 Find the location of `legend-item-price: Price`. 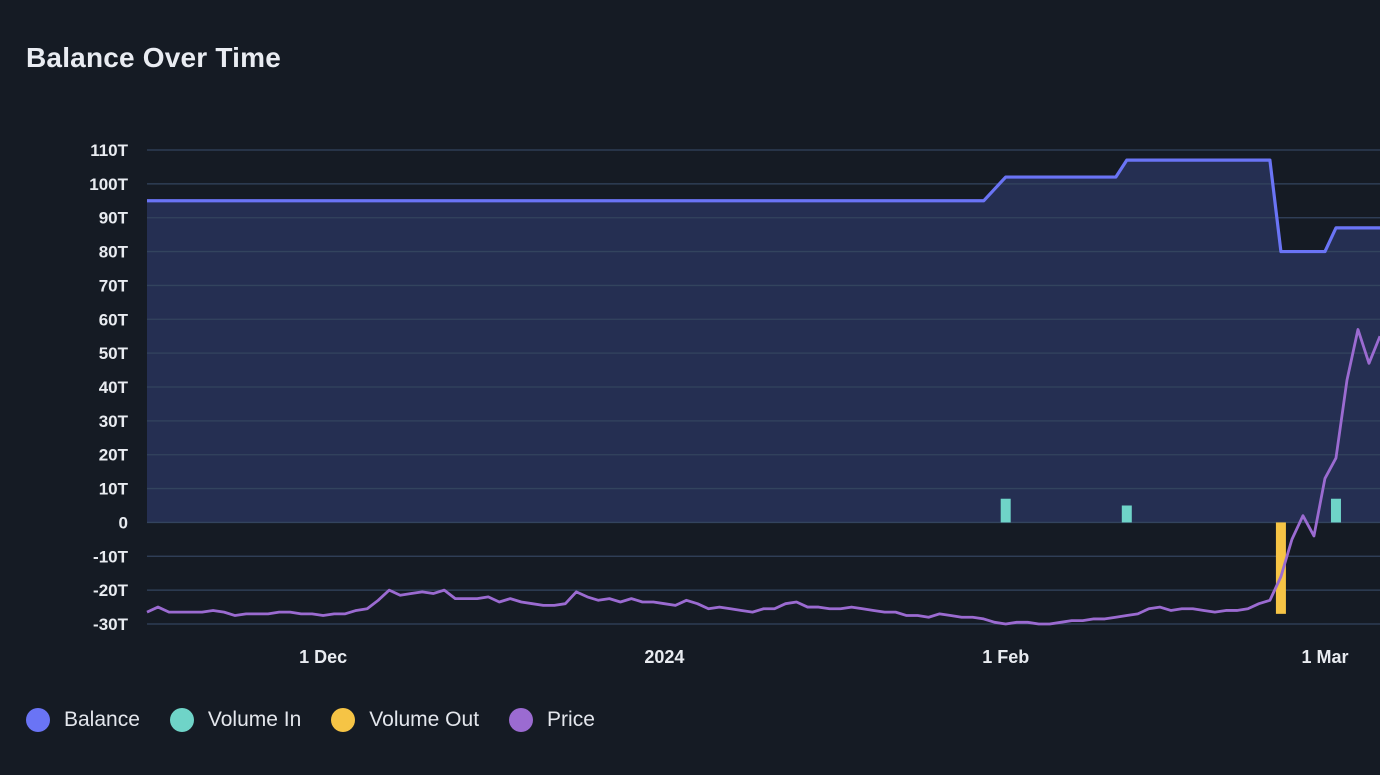

legend-item-price: Price is located at coordinates (552, 720).